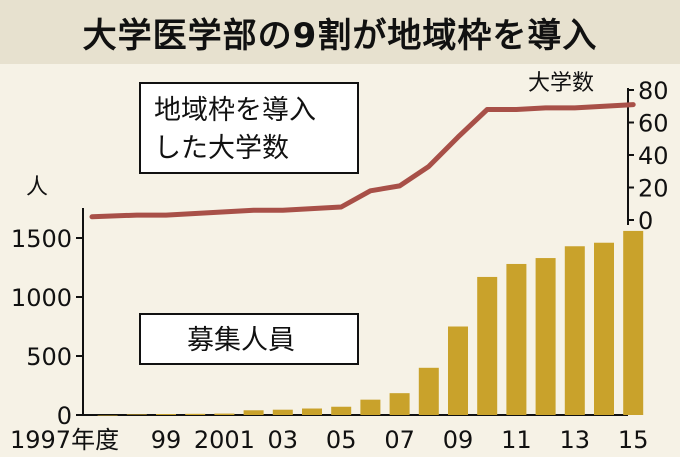 The image size is (680, 457). I want to click on right-tick-label: 40, so click(653, 156).